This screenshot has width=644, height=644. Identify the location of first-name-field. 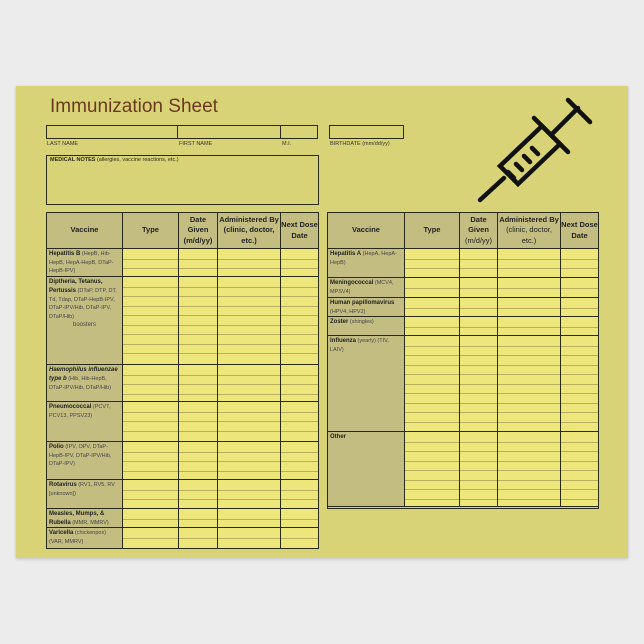
(229, 132).